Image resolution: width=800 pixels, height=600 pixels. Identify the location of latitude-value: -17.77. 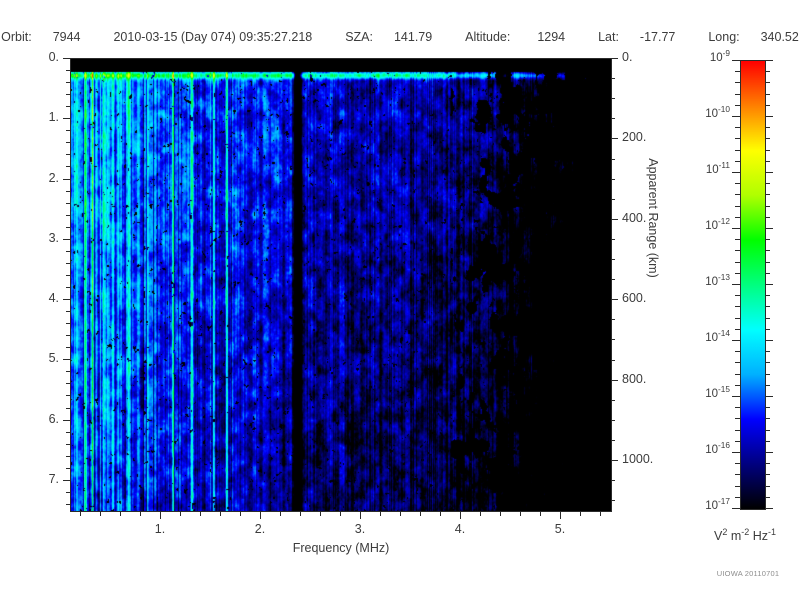
(657, 37).